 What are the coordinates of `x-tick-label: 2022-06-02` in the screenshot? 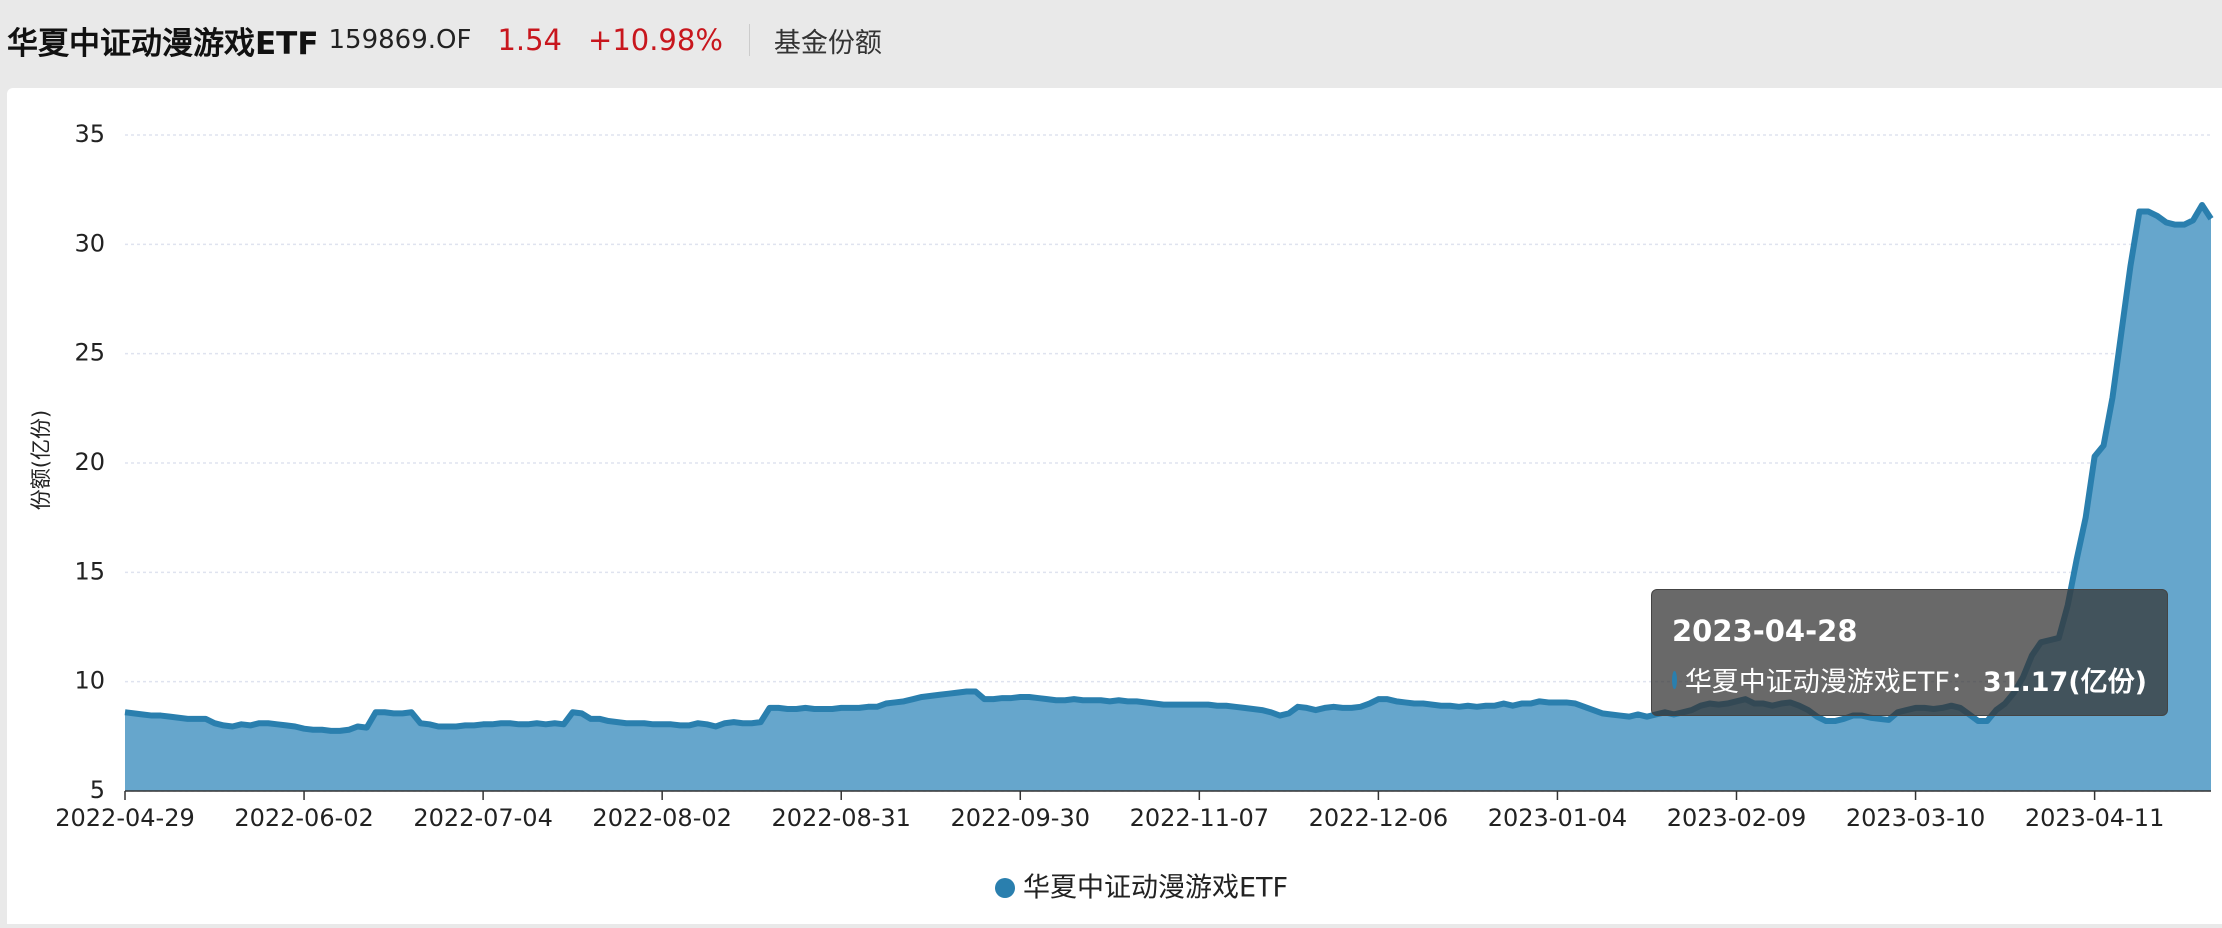 It's located at (303, 818).